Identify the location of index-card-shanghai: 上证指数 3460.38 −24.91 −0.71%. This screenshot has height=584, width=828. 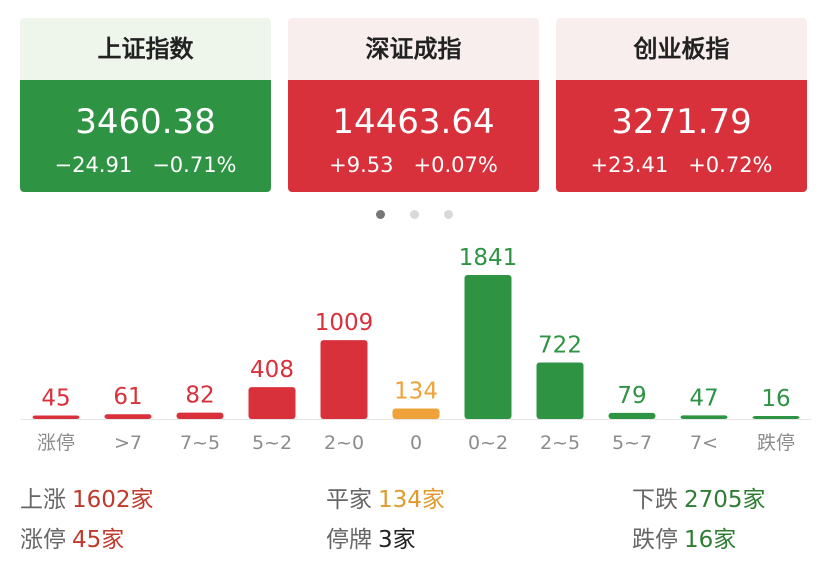
(145, 105).